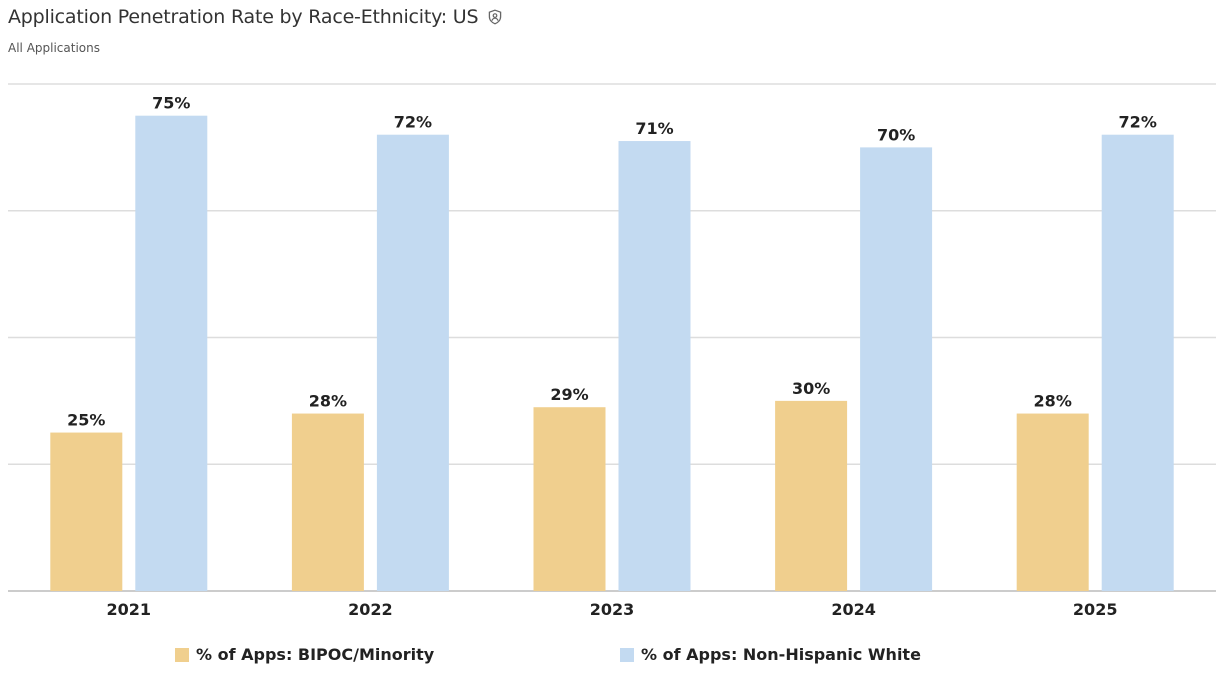 The height and width of the screenshot is (681, 1225). I want to click on bar-white-2021, so click(171, 353).